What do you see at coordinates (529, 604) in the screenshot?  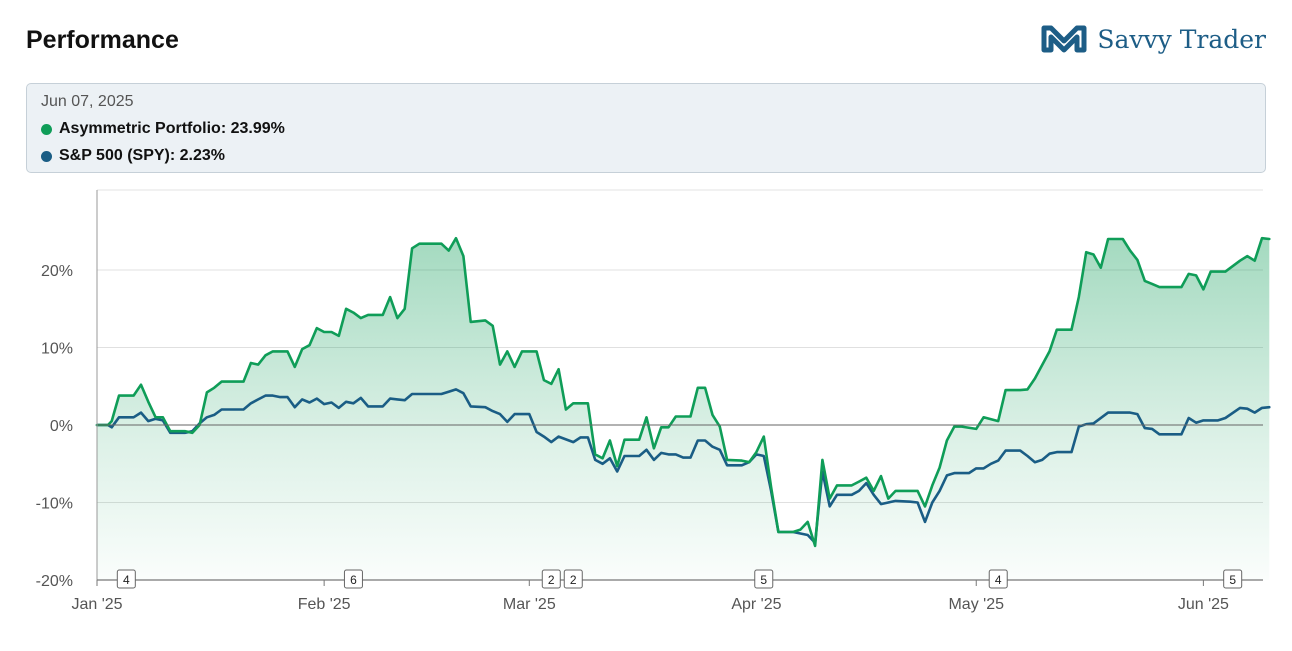 I see `x-tick-label: Mar '25` at bounding box center [529, 604].